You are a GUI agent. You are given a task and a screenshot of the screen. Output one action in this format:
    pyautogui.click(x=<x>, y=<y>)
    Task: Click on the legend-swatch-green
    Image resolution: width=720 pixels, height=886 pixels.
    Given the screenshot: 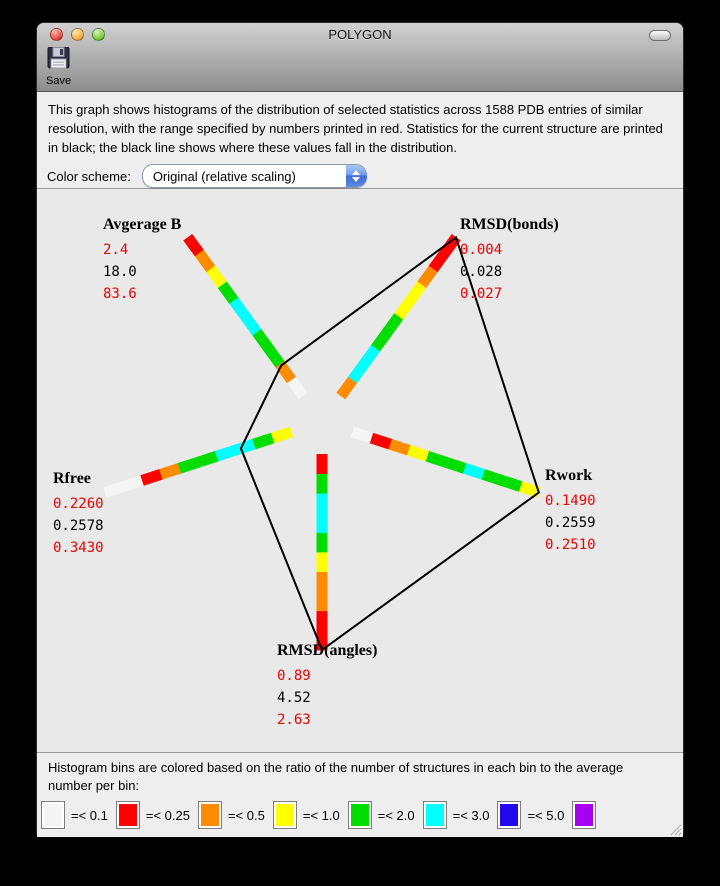 What is the action you would take?
    pyautogui.click(x=359, y=815)
    